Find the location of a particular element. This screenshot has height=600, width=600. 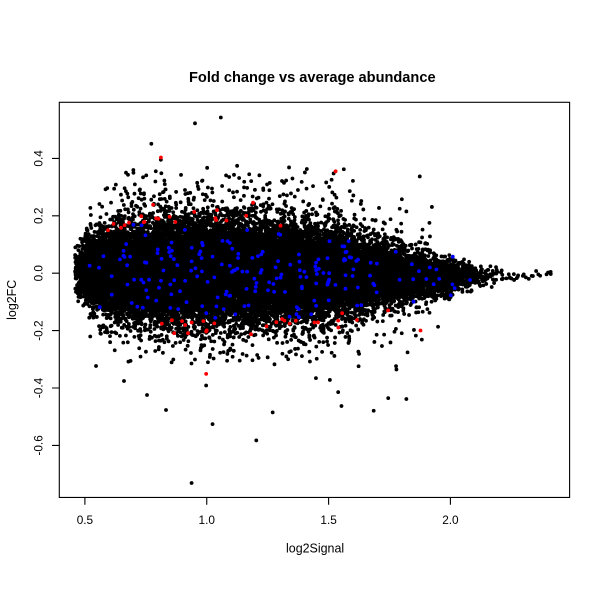

svg-text: 1.0 is located at coordinates (207, 520).